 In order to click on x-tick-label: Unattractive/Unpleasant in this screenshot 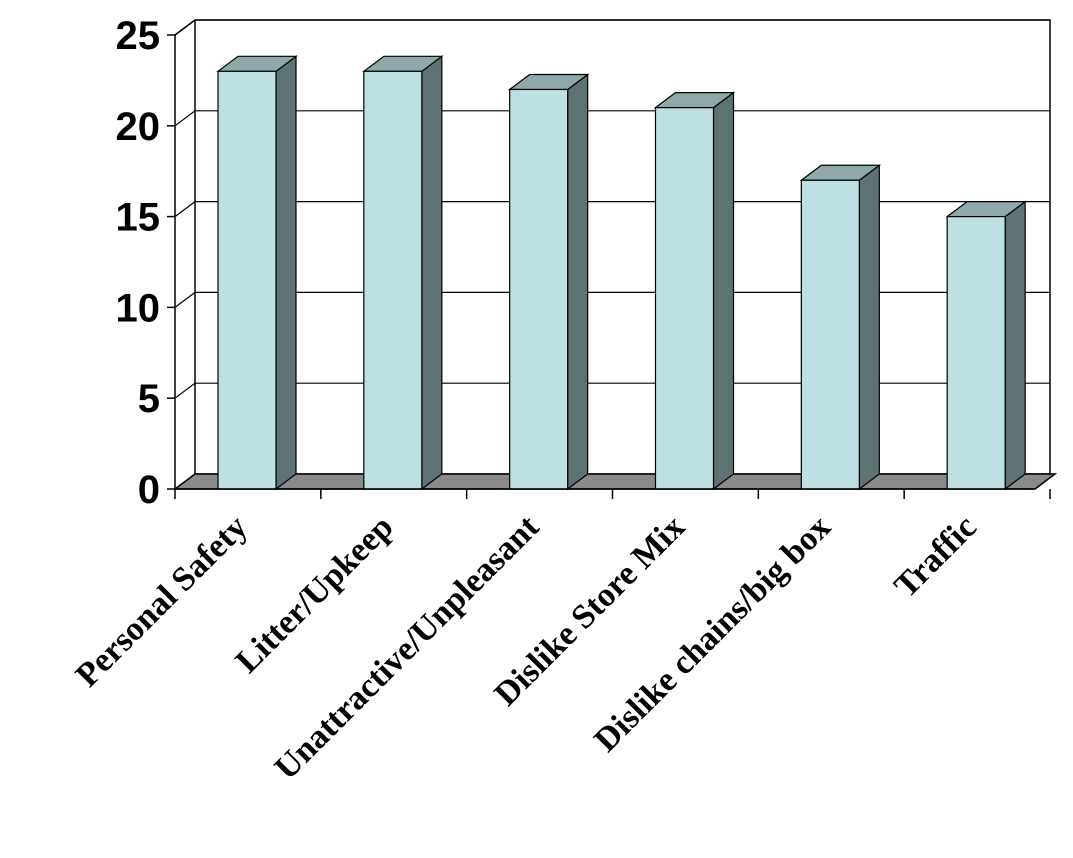, I will do `click(407, 647)`.